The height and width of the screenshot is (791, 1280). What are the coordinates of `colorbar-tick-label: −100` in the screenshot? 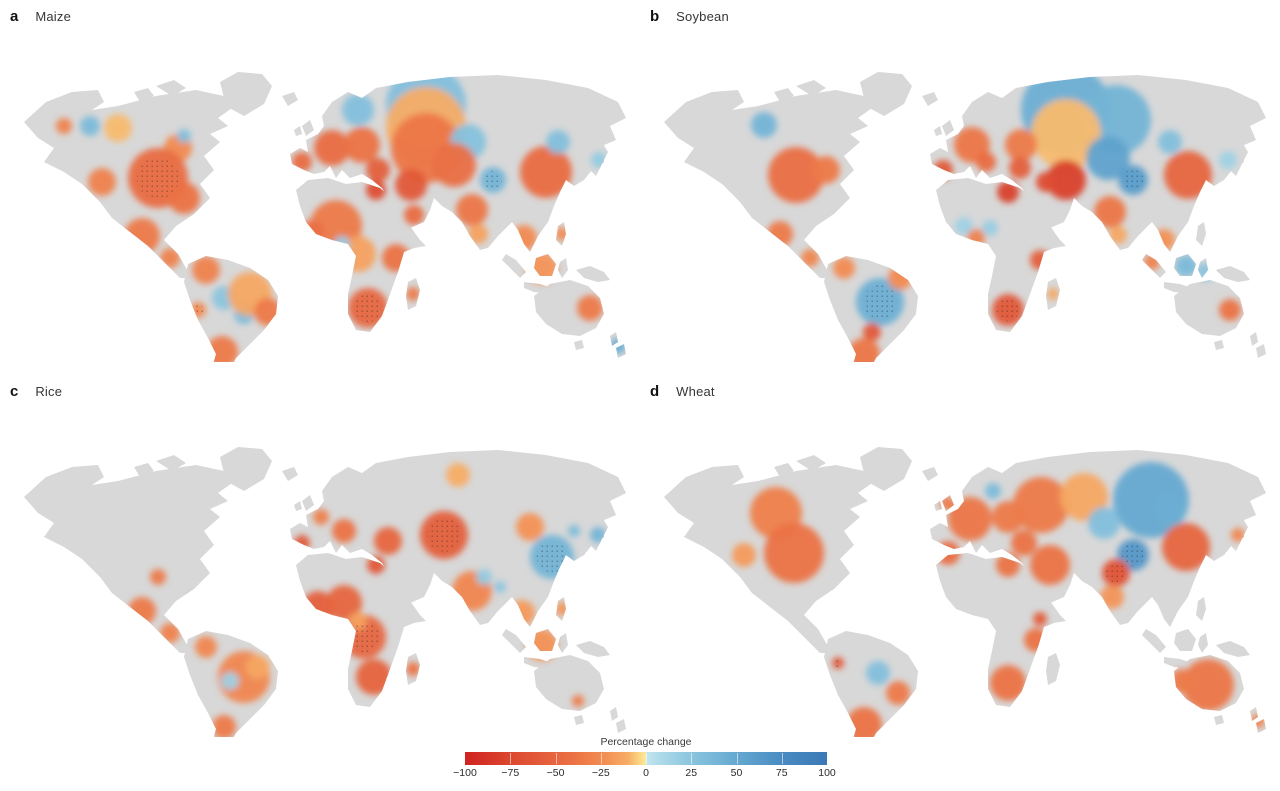 It's located at (465, 773).